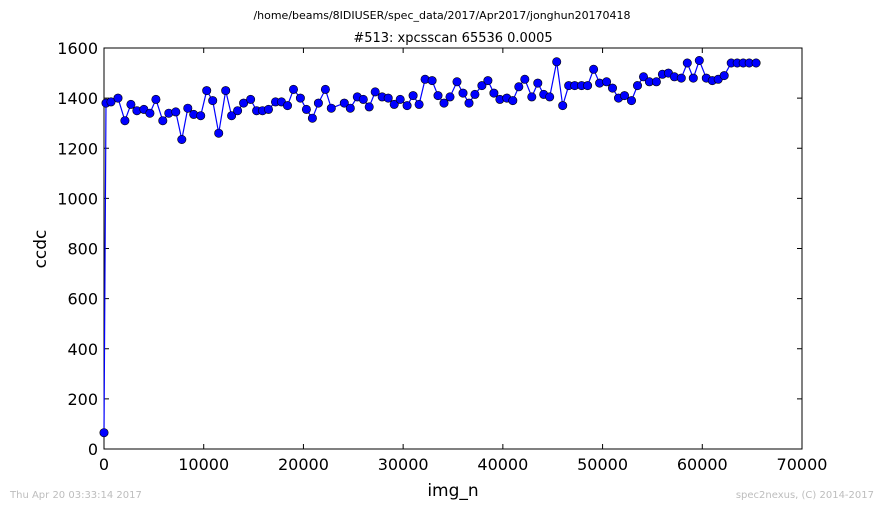 The image size is (884, 509). What do you see at coordinates (805, 495) in the screenshot?
I see `footer-credit: spec2nexus, (C) 2014-2017` at bounding box center [805, 495].